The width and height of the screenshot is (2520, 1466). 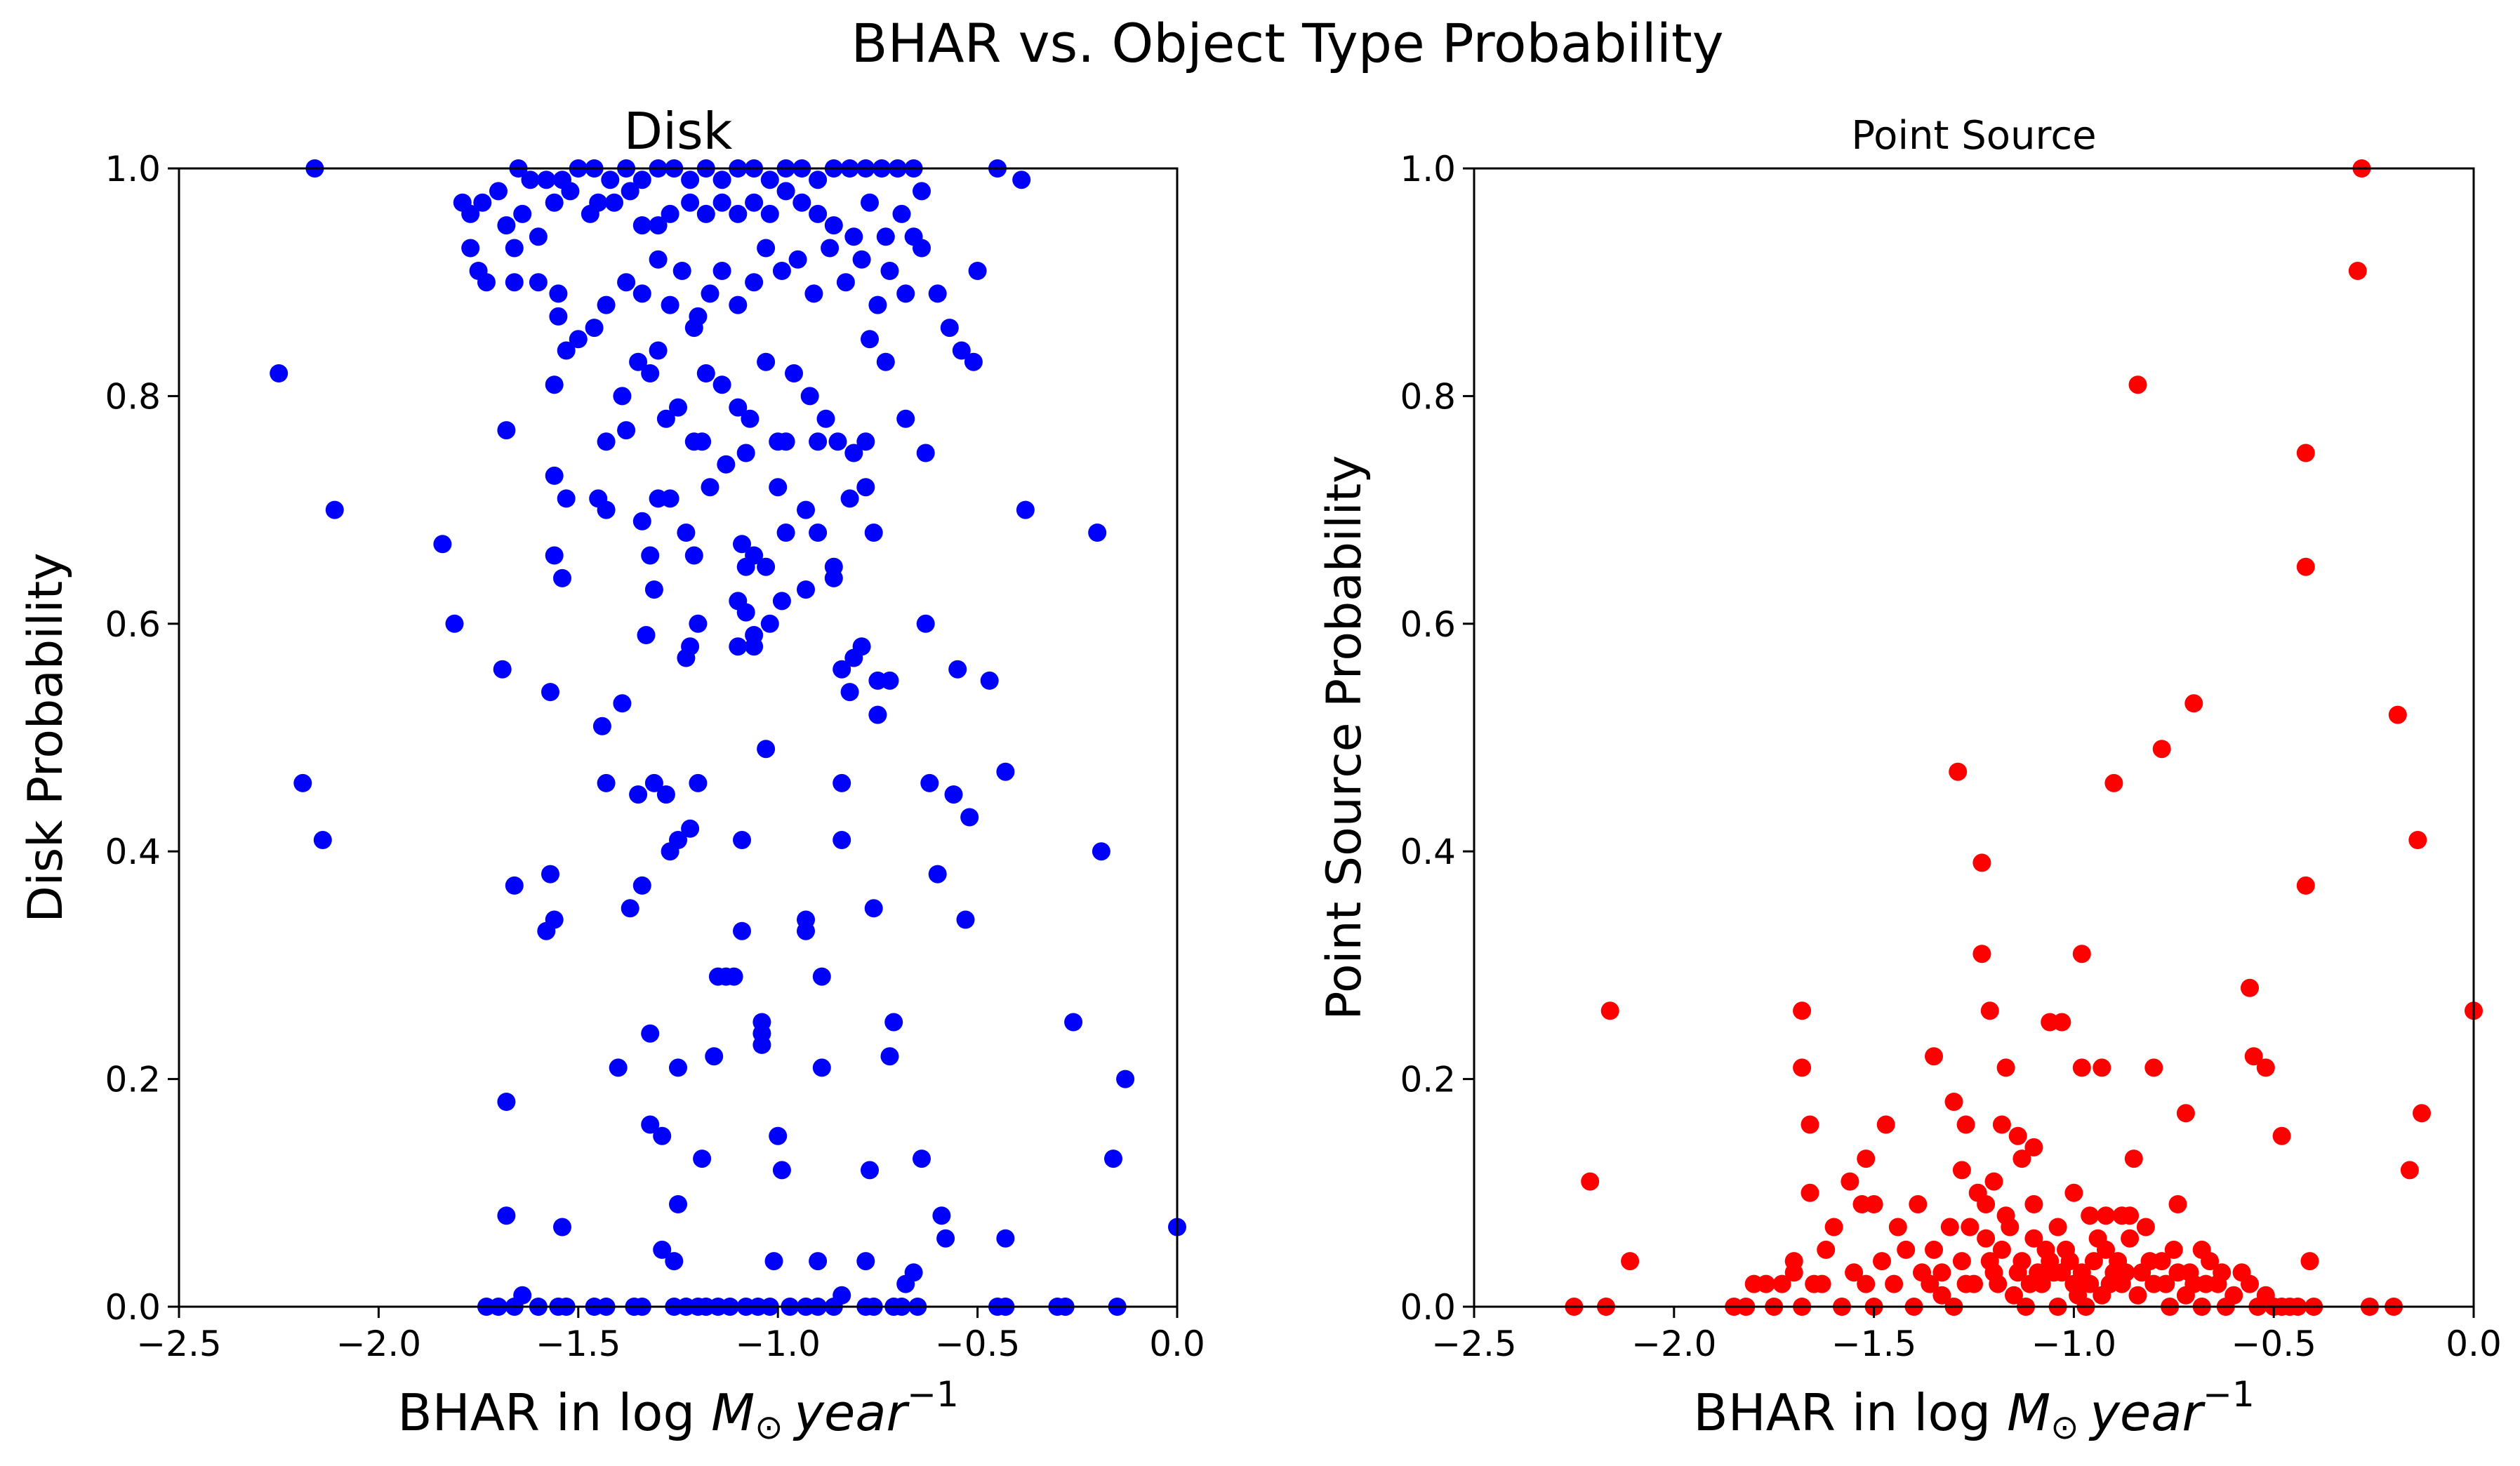 I want to click on disk-y-tick-label: 0.8, so click(x=133, y=396).